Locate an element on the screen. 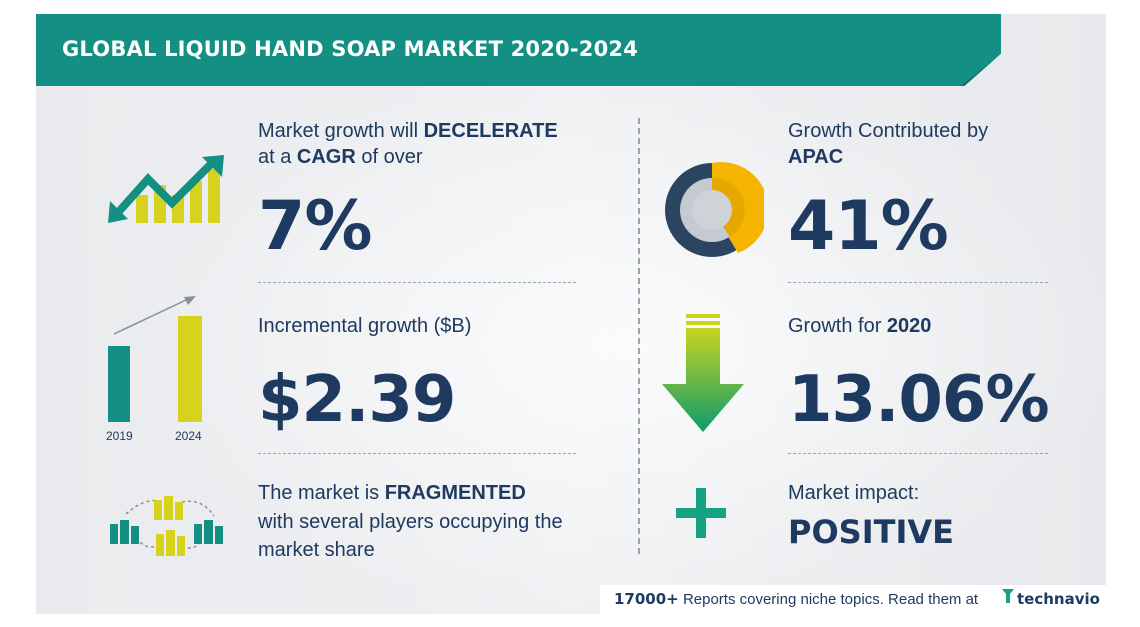 This screenshot has height=627, width=1140. title-banner: GLOBAL LIQUID HAND SOAP MARKET 2020-2024 is located at coordinates (518, 50).